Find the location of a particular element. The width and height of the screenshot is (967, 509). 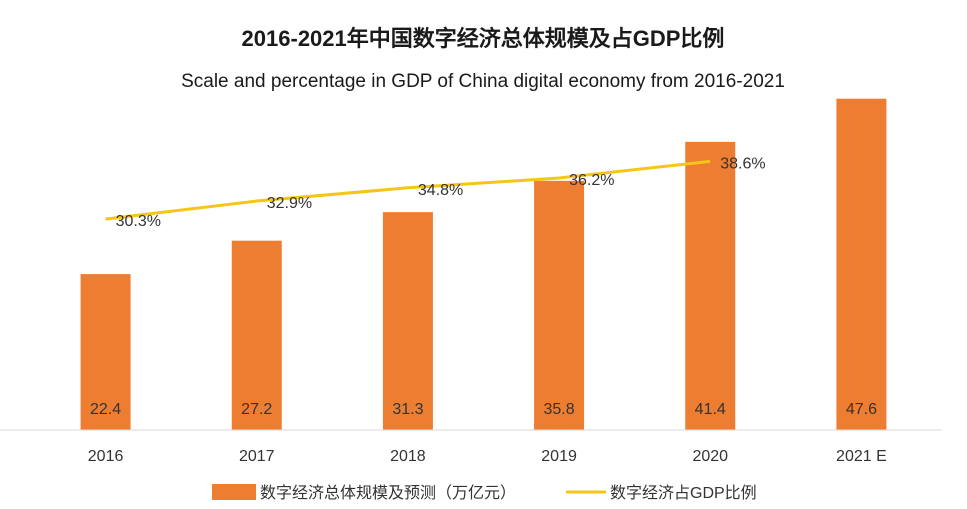

x-tick-2020: 2020 is located at coordinates (710, 456).